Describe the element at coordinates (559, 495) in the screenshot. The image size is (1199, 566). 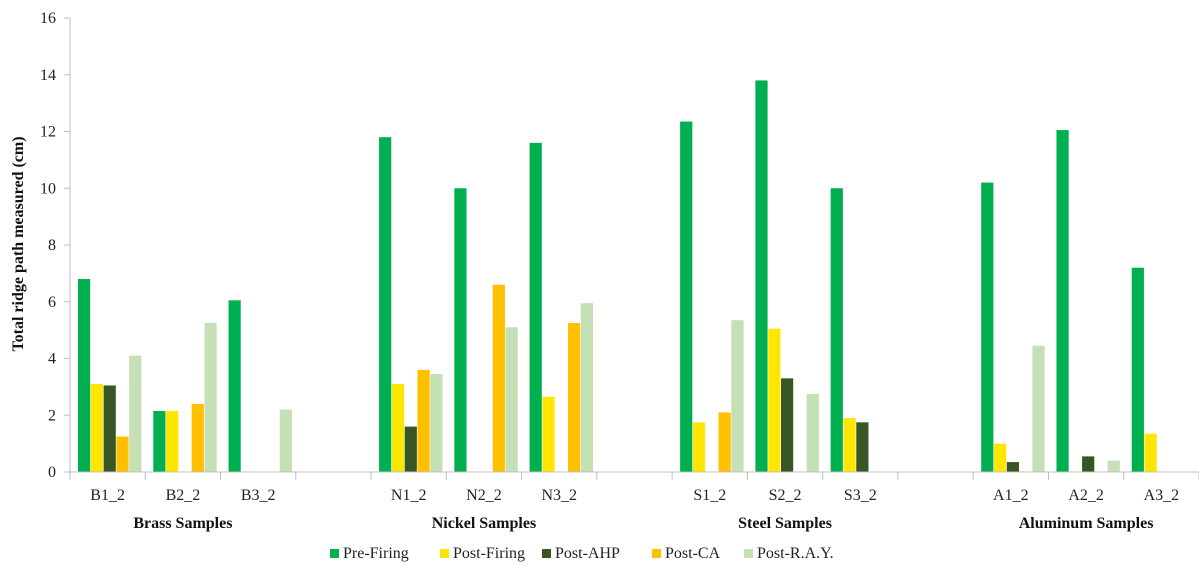
I see `x-tick-label: N3_2` at that location.